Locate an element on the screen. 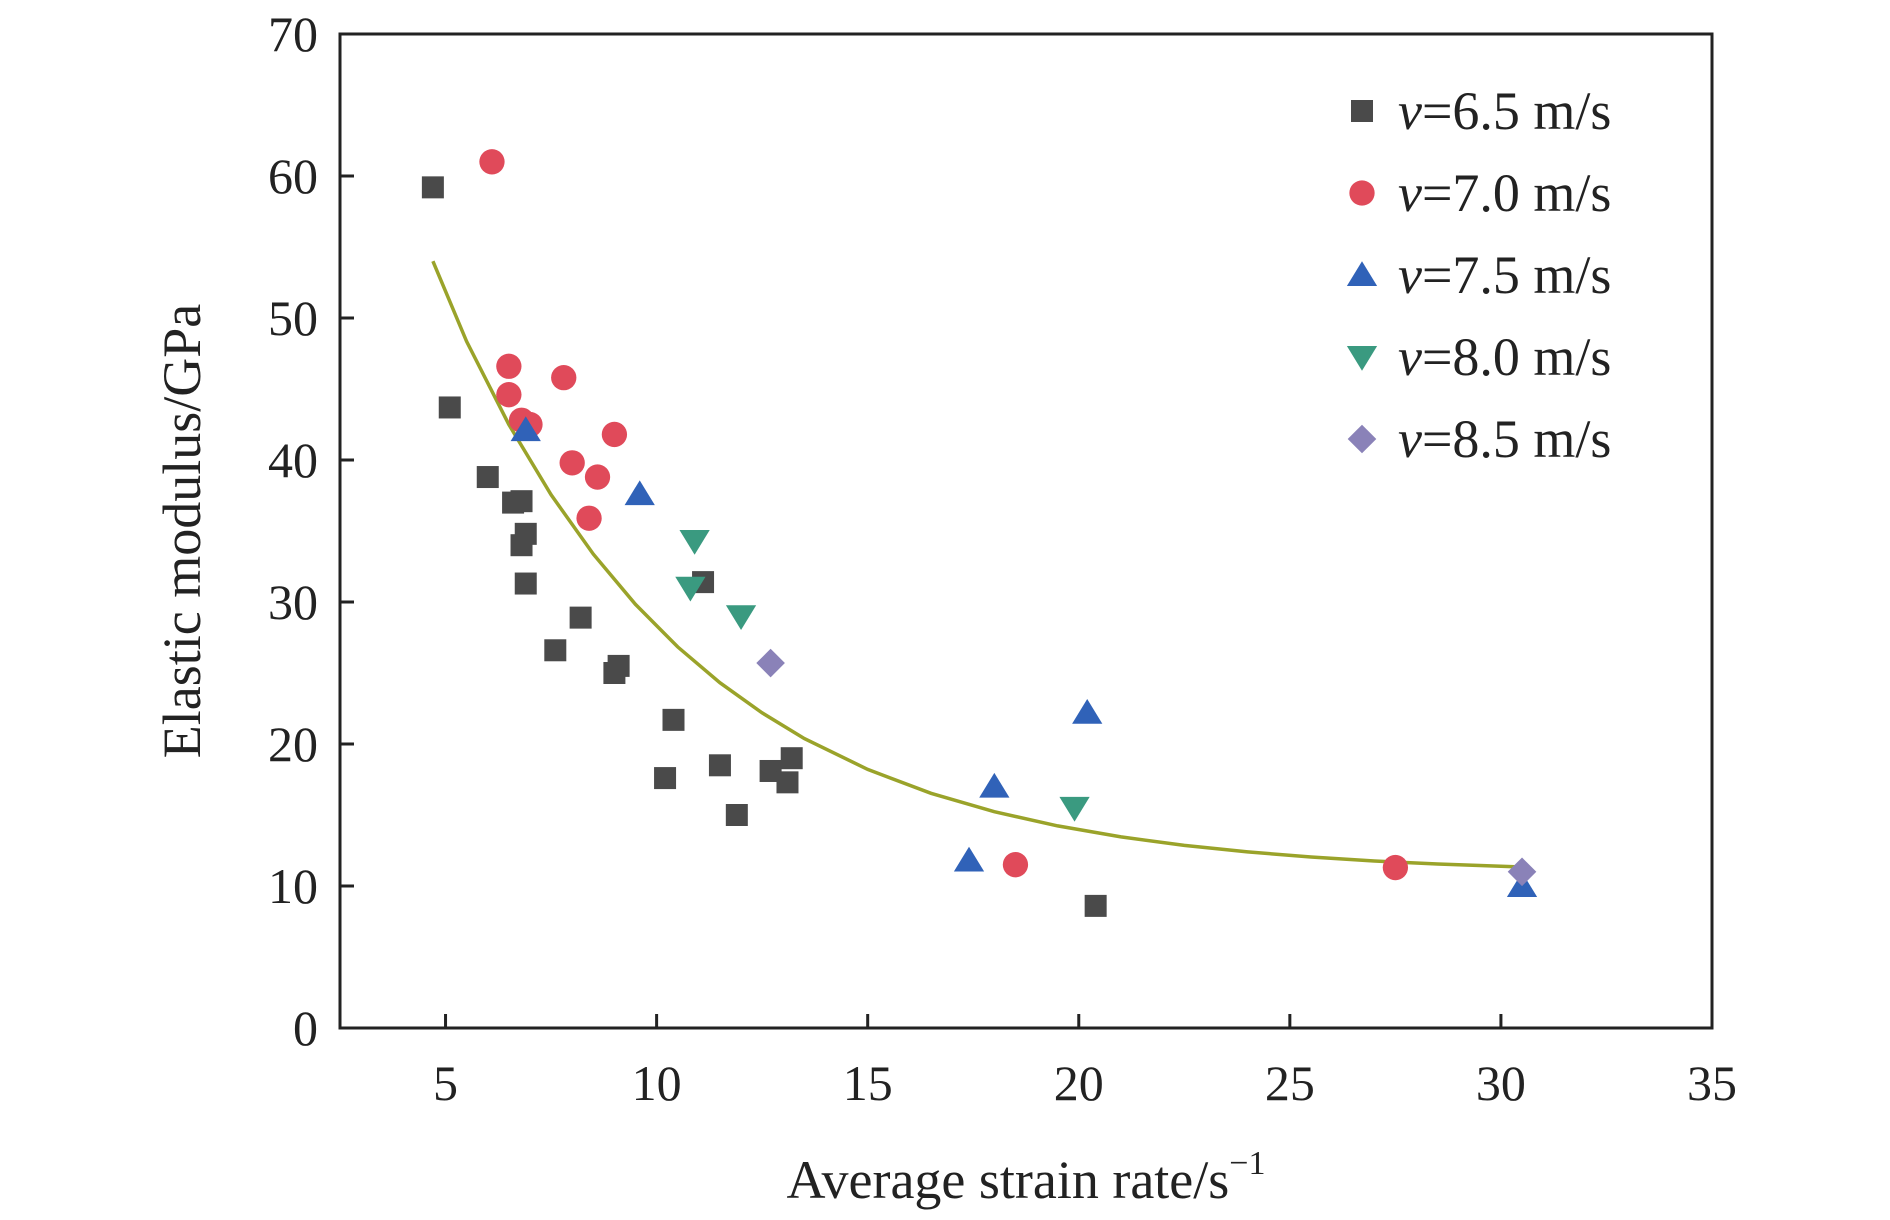 Image resolution: width=1890 pixels, height=1220 pixels. legend-marker-circle is located at coordinates (1362, 193).